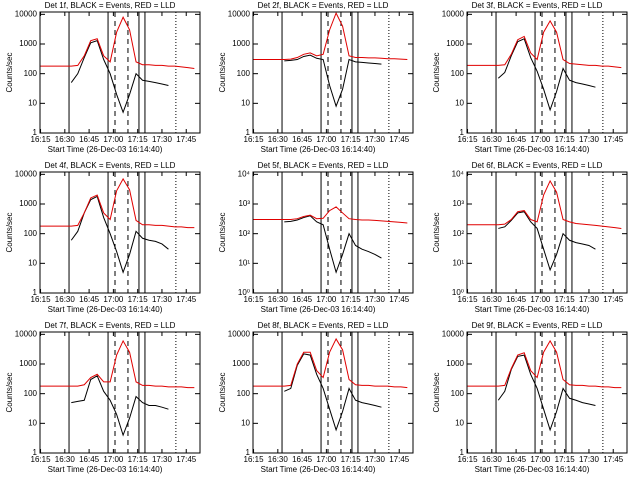  What do you see at coordinates (110, 165) in the screenshot?
I see `panel-title: Det 4f, BLACK = Events, RED = LLD` at bounding box center [110, 165].